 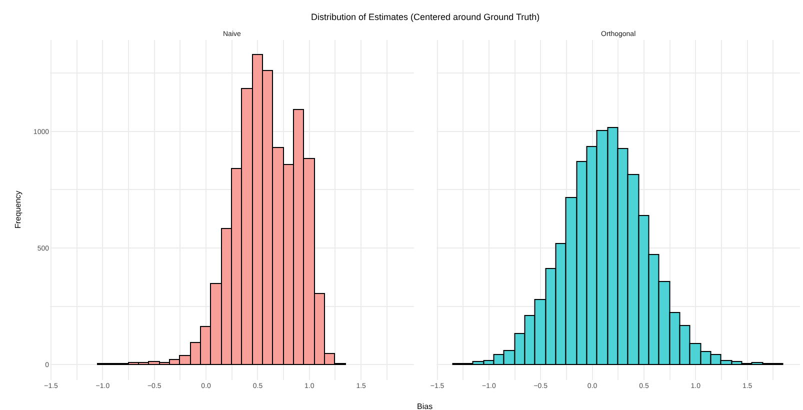 What do you see at coordinates (425, 406) in the screenshot?
I see `x-axis-title: Bias` at bounding box center [425, 406].